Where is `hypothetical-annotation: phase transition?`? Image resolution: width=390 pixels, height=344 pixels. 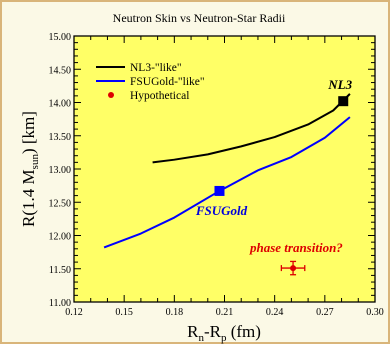 hypothetical-annotation: phase transition? is located at coordinates (296, 247).